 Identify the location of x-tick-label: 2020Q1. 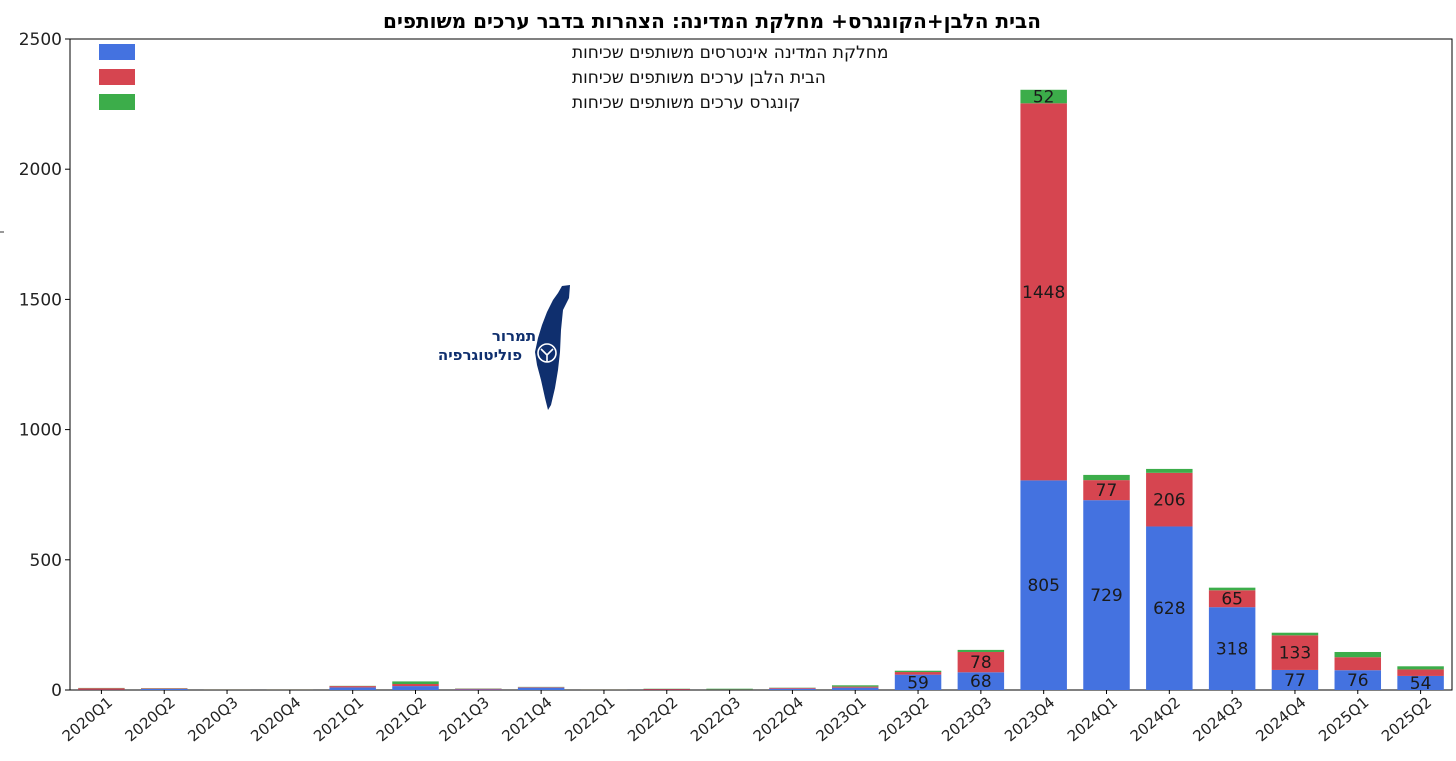
(87, 719).